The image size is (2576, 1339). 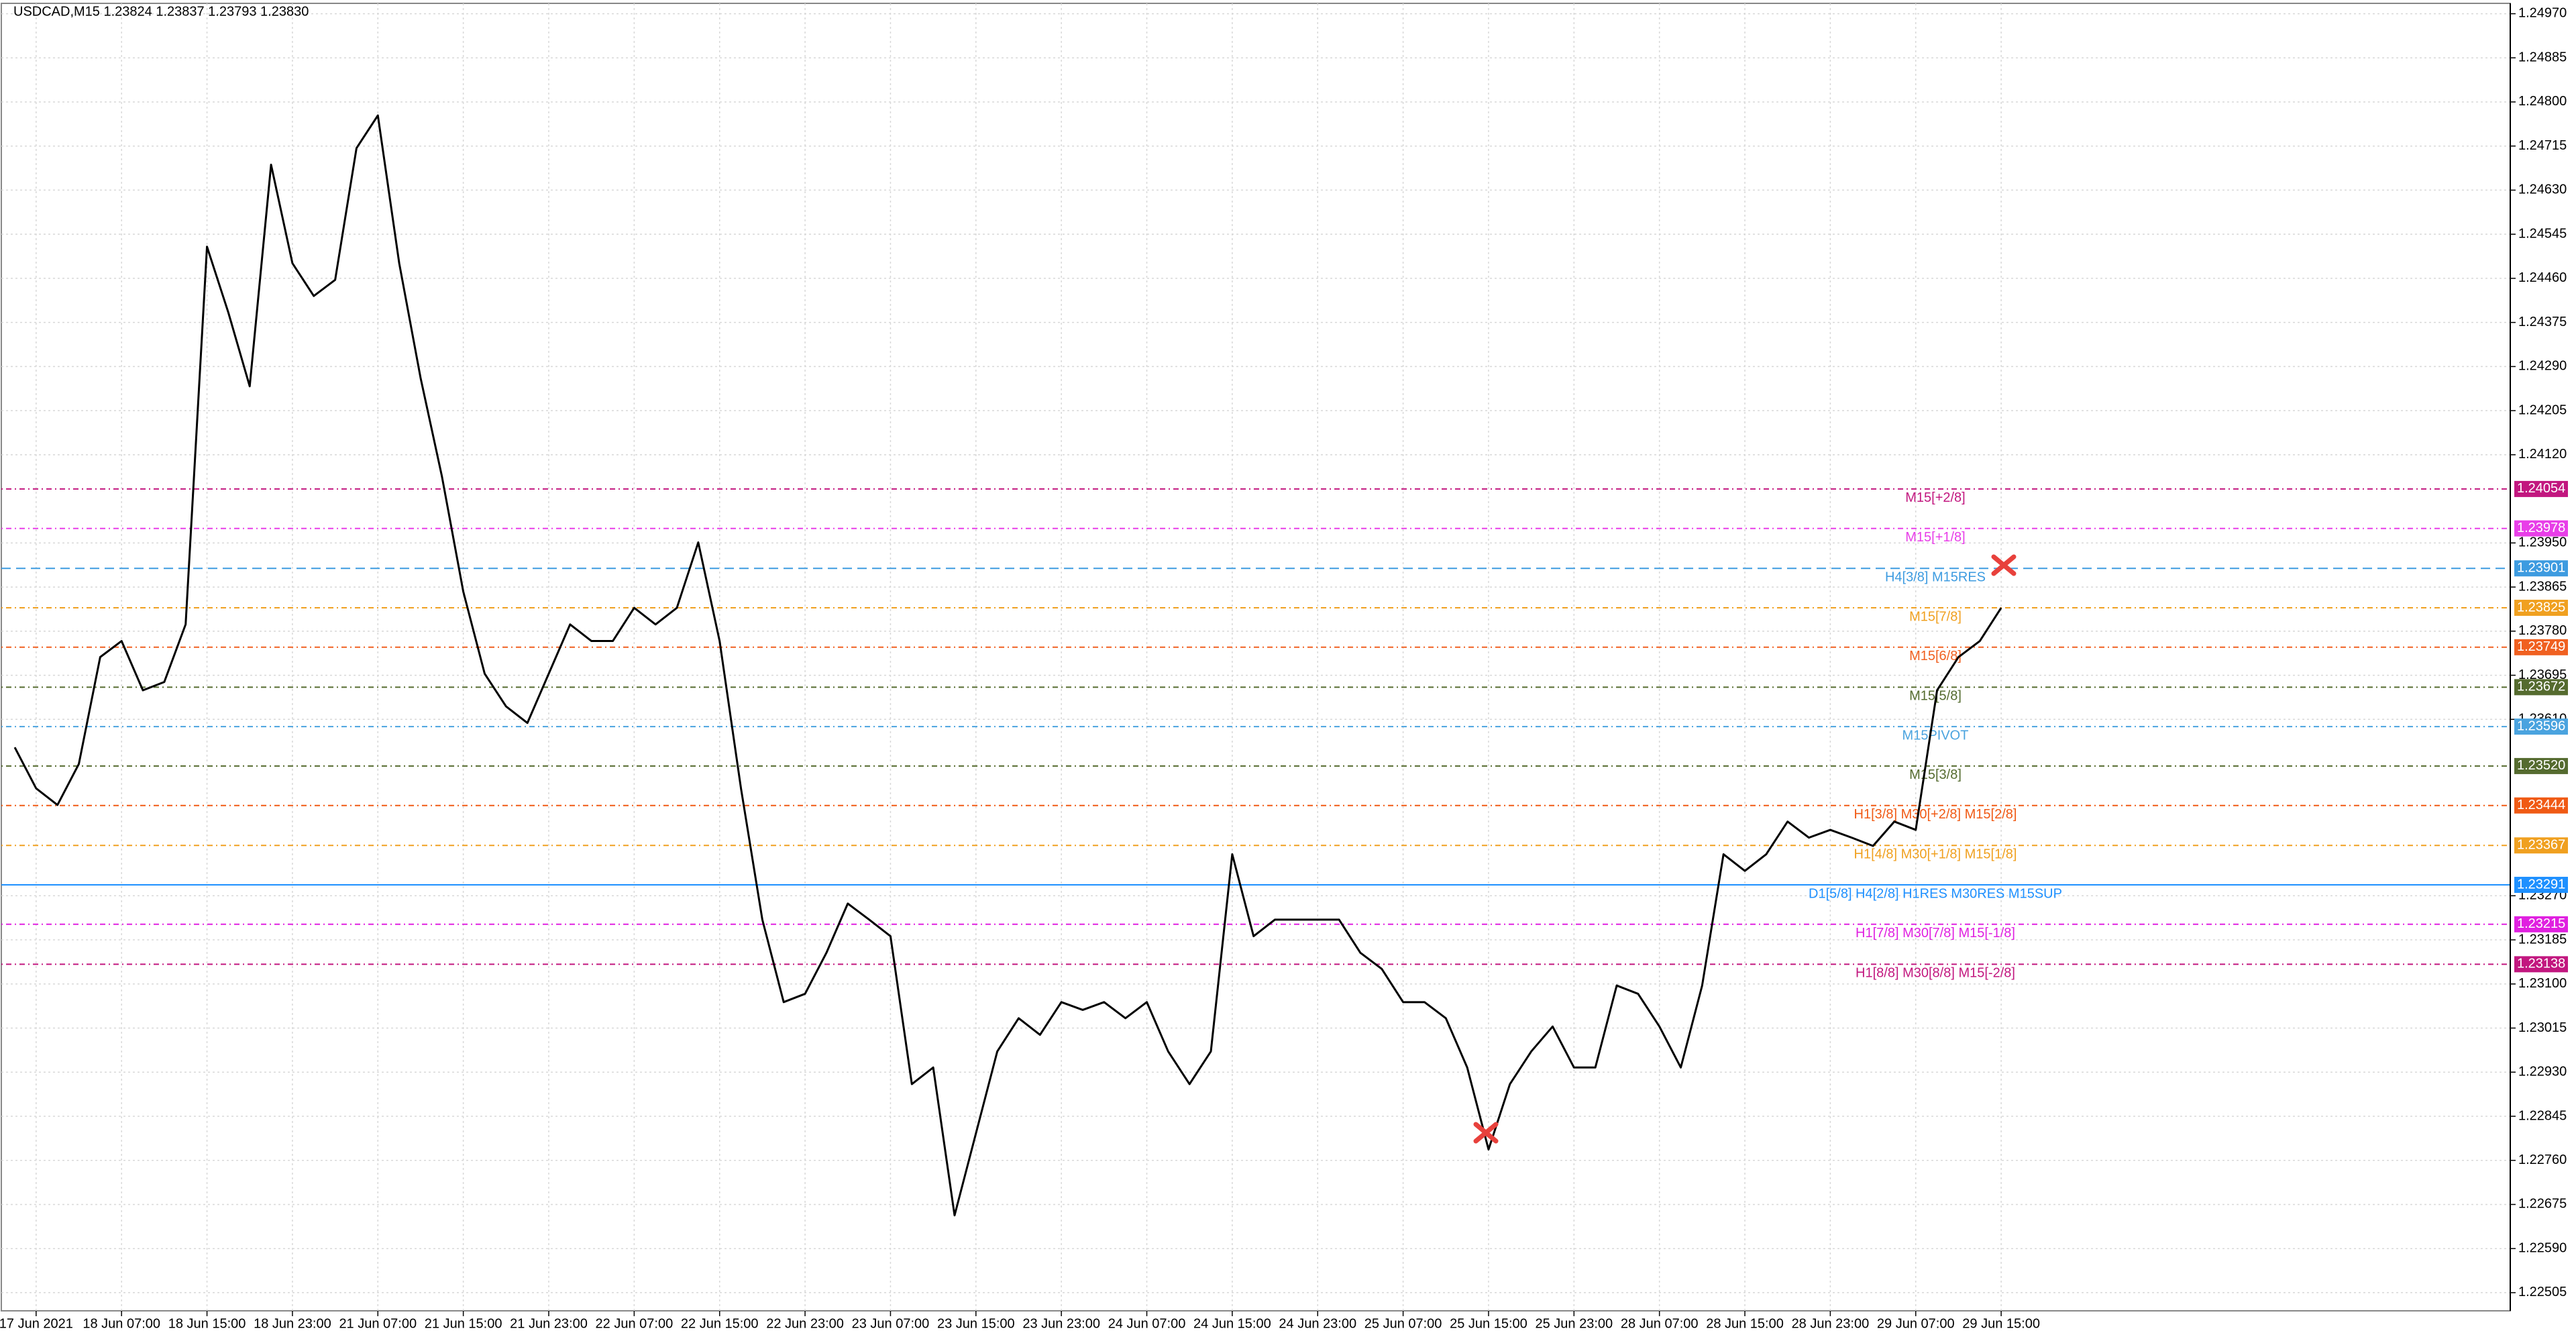 What do you see at coordinates (891, 1323) in the screenshot?
I see `x-tick-label: 23 Jun 07:00` at bounding box center [891, 1323].